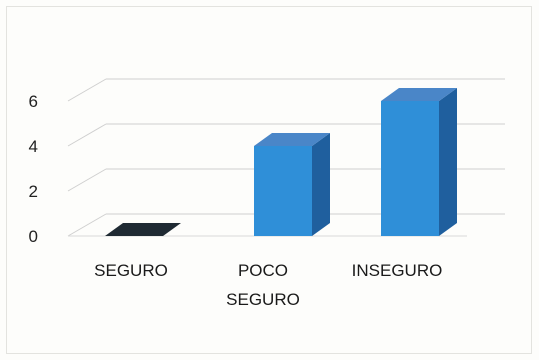  I want to click on x-tick-label-2: INSEGURO, so click(397, 270).